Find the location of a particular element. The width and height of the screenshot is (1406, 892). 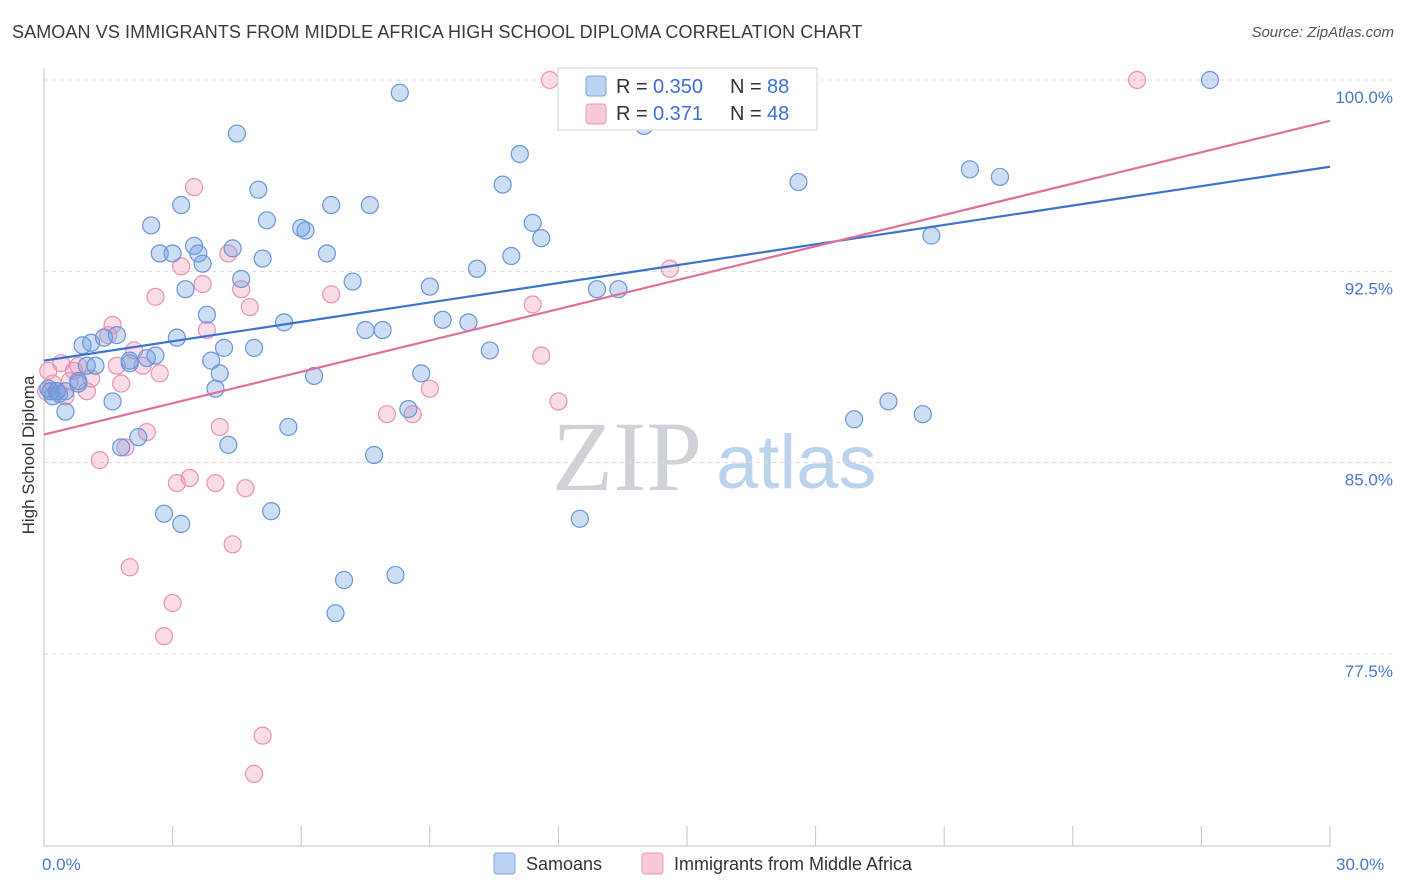

y-tick-label: 100.0% is located at coordinates (1364, 97).